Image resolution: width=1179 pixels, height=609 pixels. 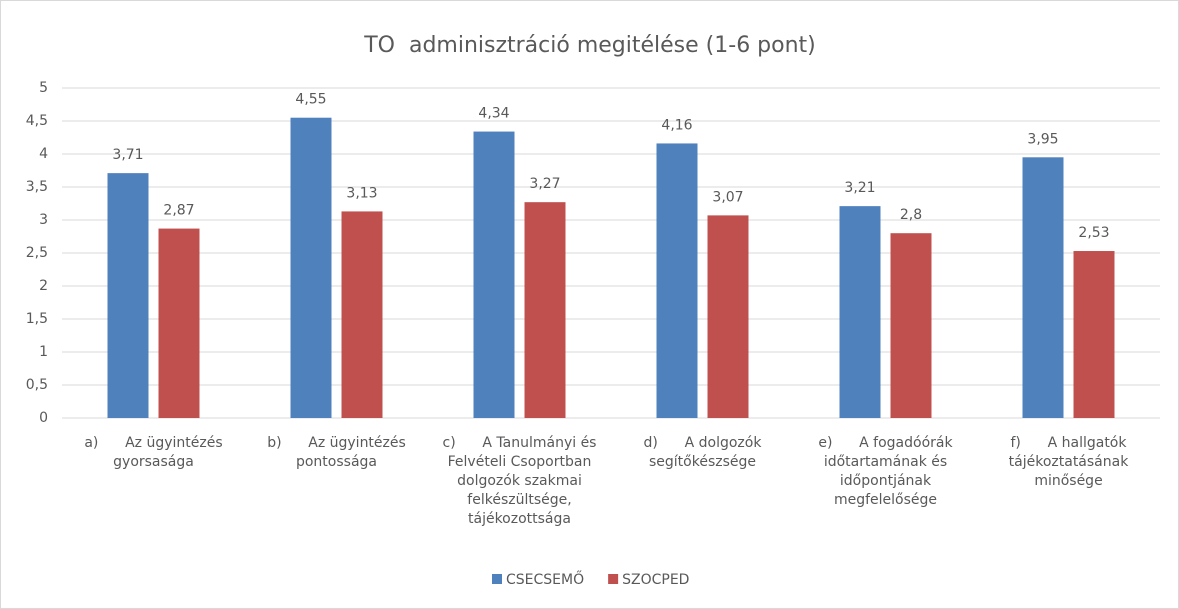 What do you see at coordinates (886, 481) in the screenshot?
I see `x-tick-label: időpontjának` at bounding box center [886, 481].